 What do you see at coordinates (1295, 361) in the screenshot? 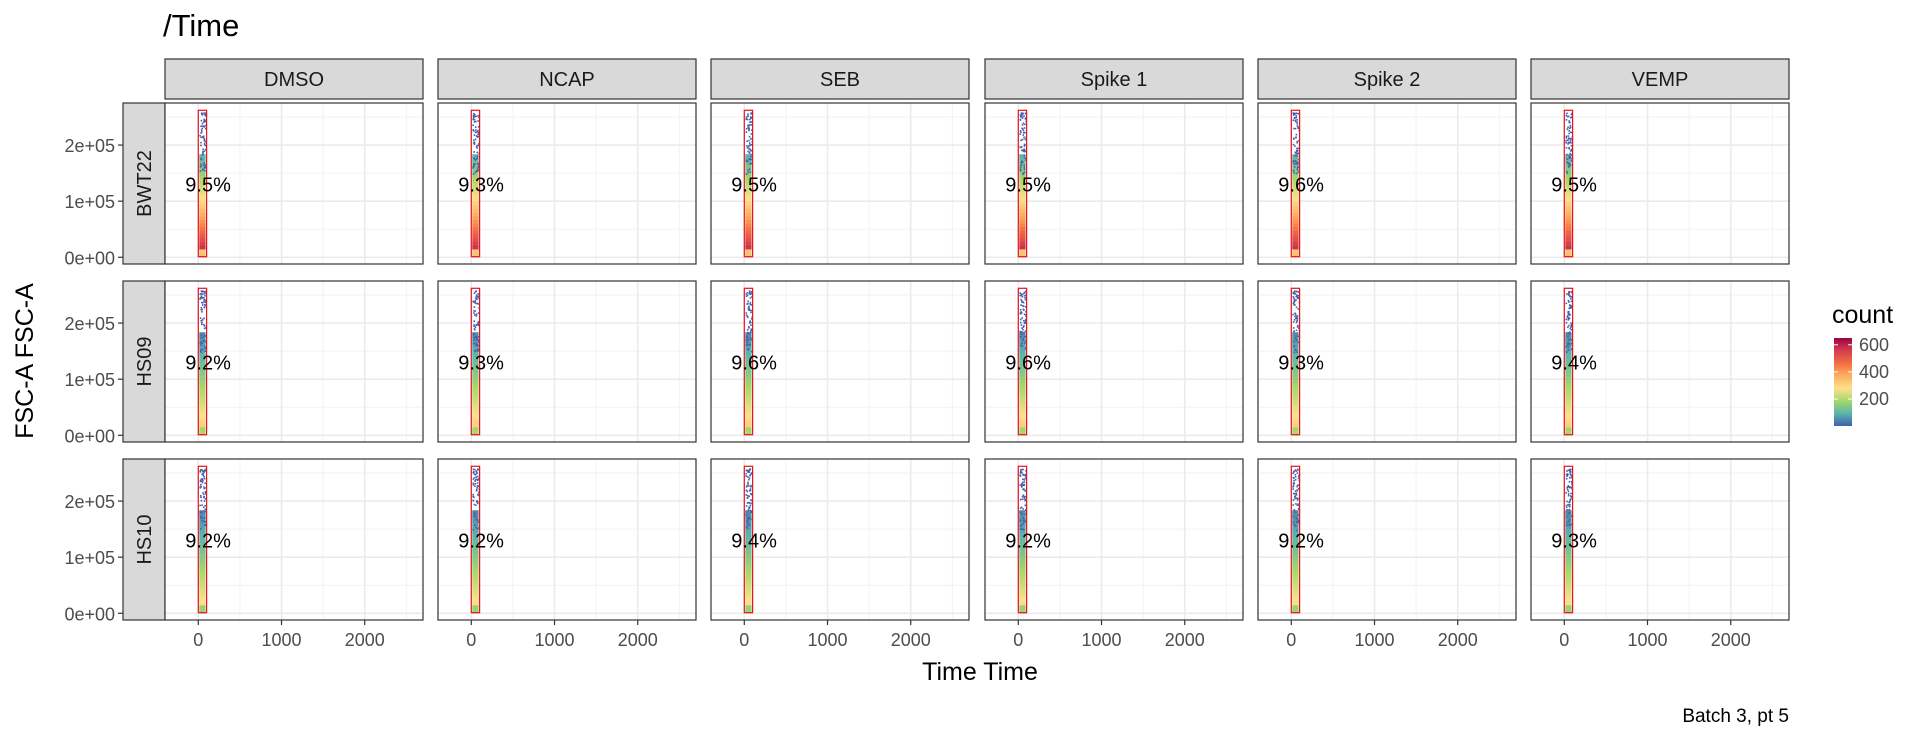
I see `gate-rectangle` at bounding box center [1295, 361].